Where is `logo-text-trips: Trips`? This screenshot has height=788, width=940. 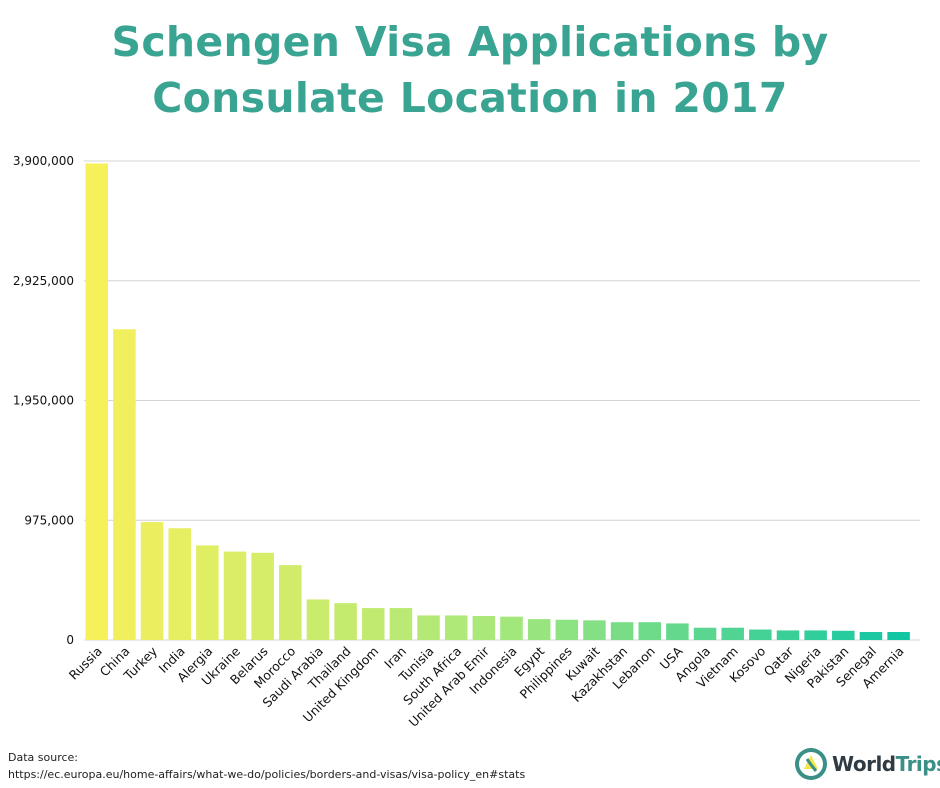
logo-text-trips: Trips is located at coordinates (917, 764).